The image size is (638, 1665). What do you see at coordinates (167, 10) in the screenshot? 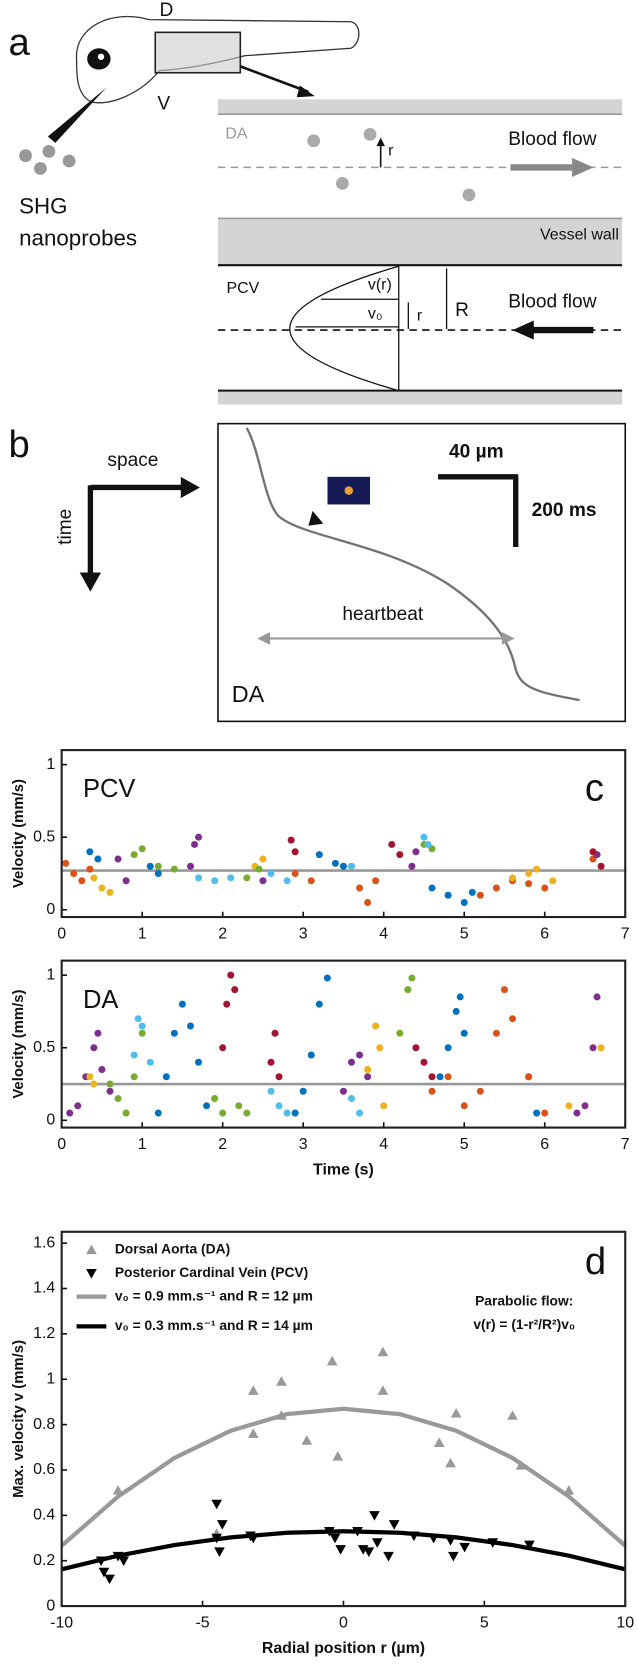
I see `label-dorsal: D` at bounding box center [167, 10].